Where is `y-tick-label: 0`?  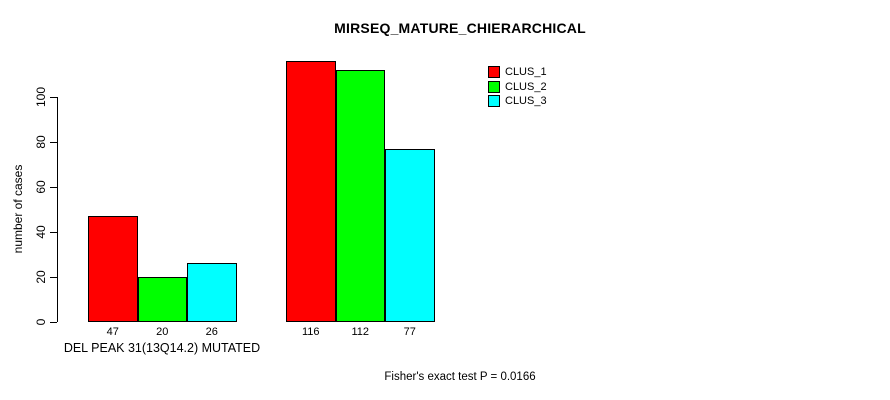 y-tick-label: 0 is located at coordinates (41, 322).